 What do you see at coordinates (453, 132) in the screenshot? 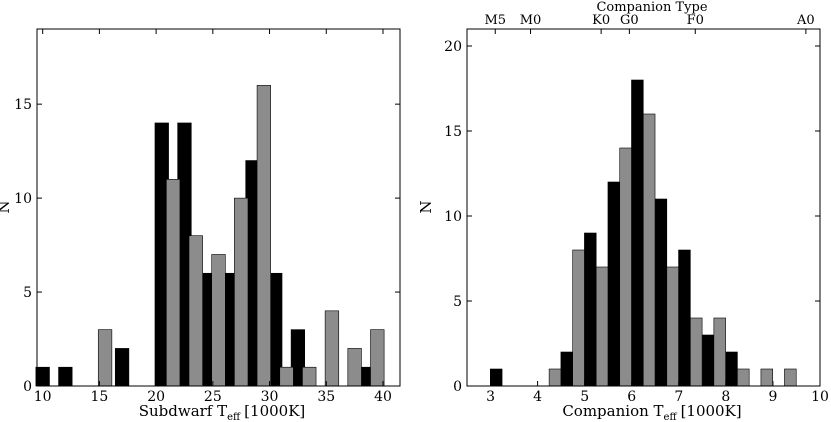
I see `right-y-tick-label-3: 15` at bounding box center [453, 132].